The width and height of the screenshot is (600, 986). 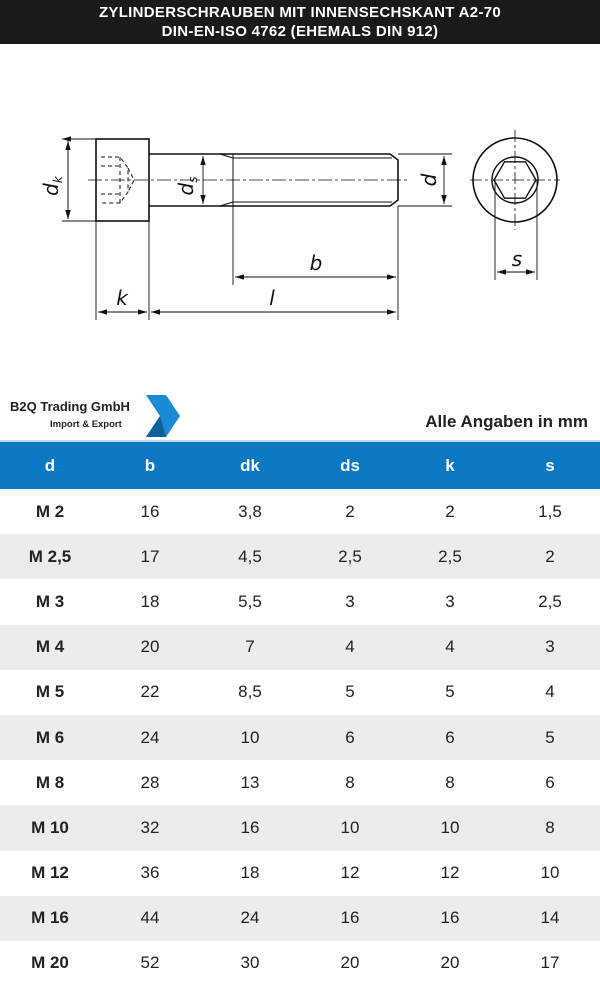 What do you see at coordinates (517, 259) in the screenshot?
I see `label-s: s` at bounding box center [517, 259].